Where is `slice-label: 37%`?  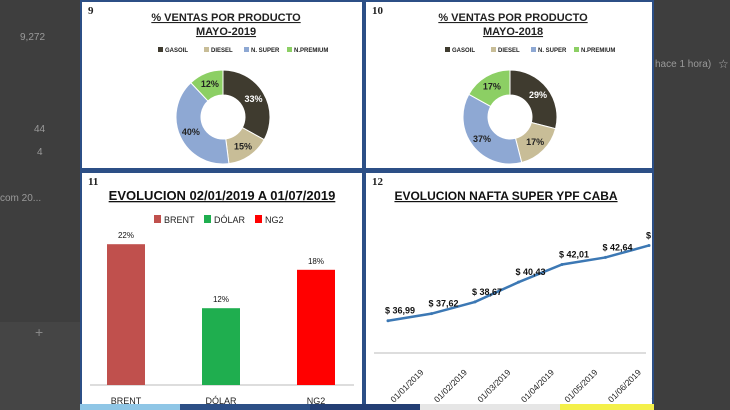
slice-label: 37% is located at coordinates (482, 139).